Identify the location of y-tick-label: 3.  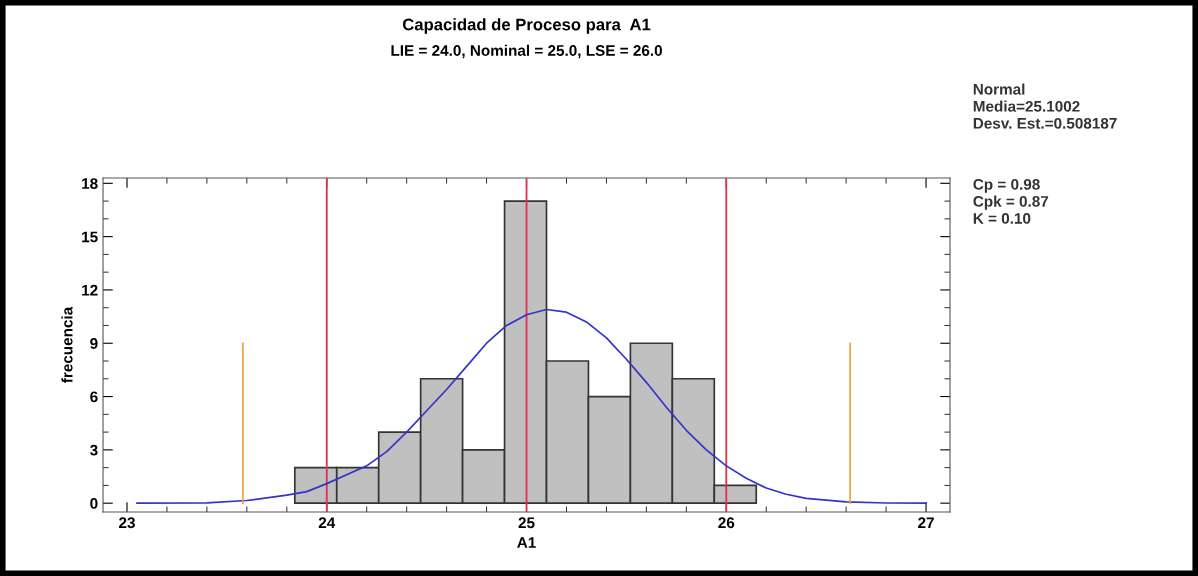
(94, 450).